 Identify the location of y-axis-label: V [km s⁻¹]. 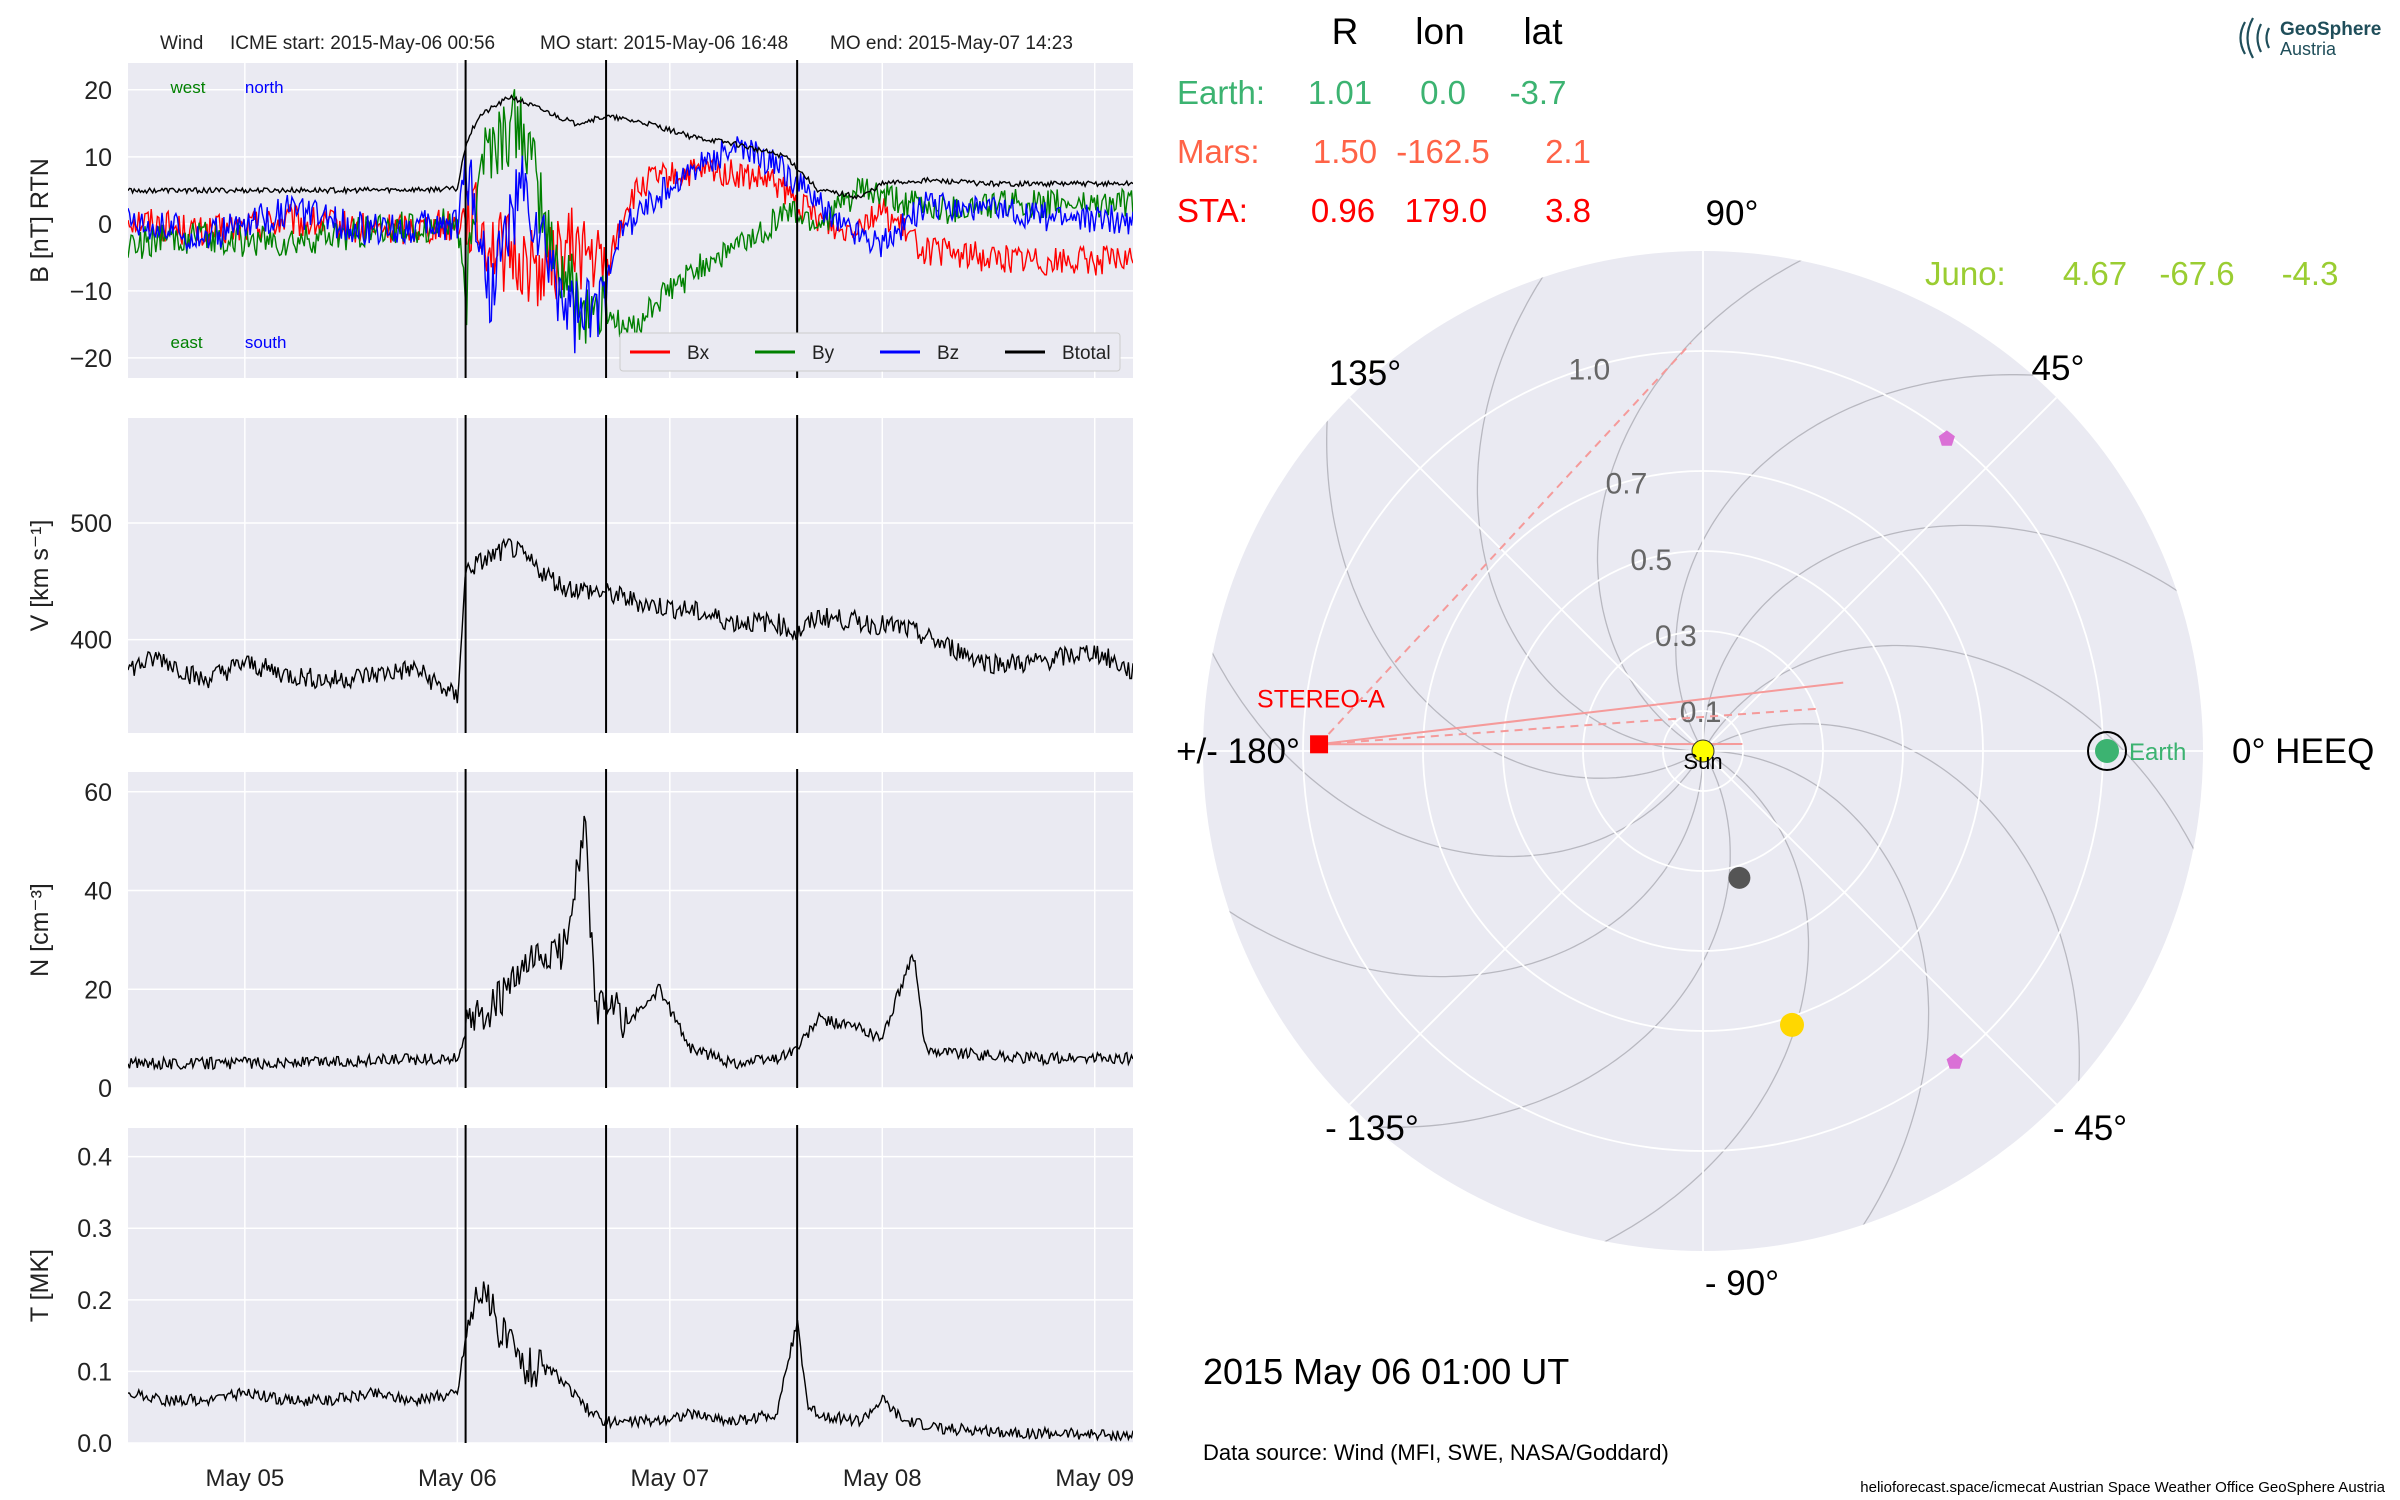
(40, 576).